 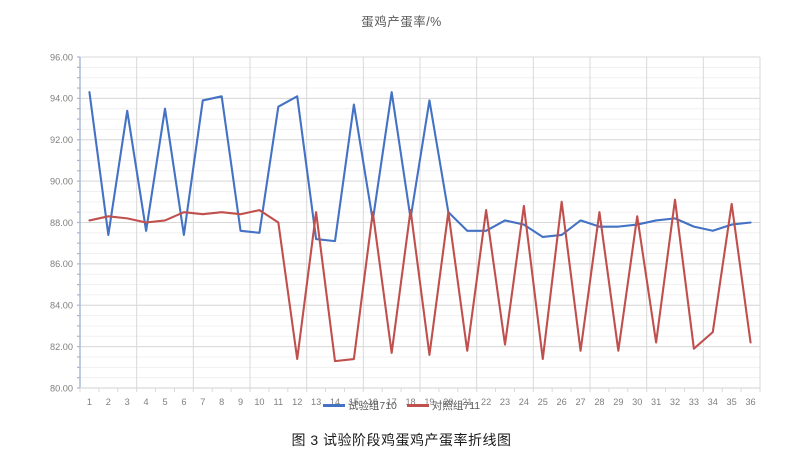 What do you see at coordinates (486, 401) in the screenshot?
I see `svg-text: 22` at bounding box center [486, 401].